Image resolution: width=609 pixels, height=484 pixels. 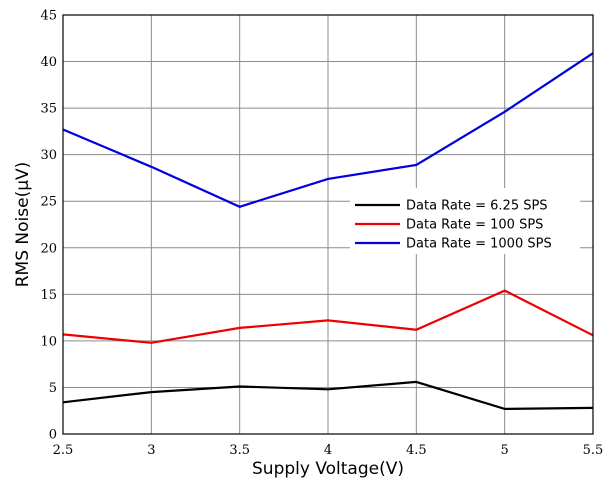 What do you see at coordinates (48, 248) in the screenshot?
I see `y-tick-label: 20` at bounding box center [48, 248].